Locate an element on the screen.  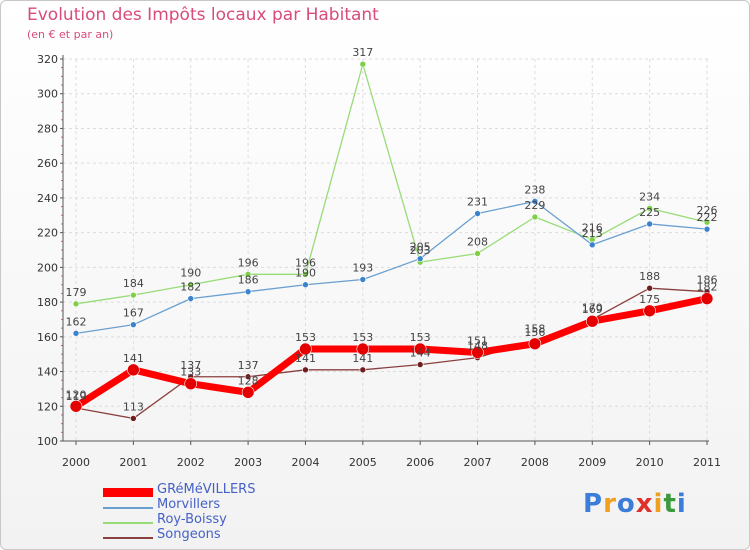
data-label: 193 is located at coordinates (362, 268).